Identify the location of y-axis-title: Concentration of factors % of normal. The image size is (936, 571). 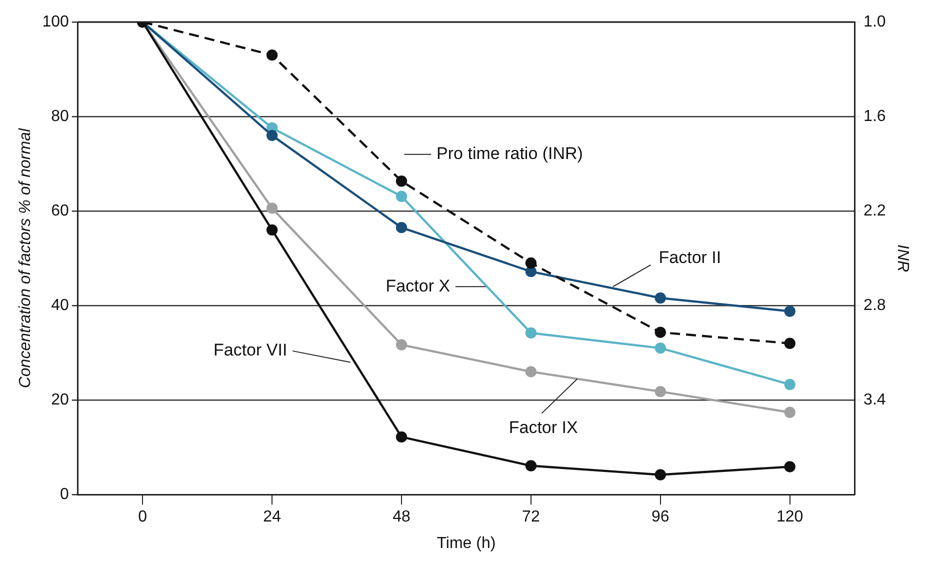
(25, 258).